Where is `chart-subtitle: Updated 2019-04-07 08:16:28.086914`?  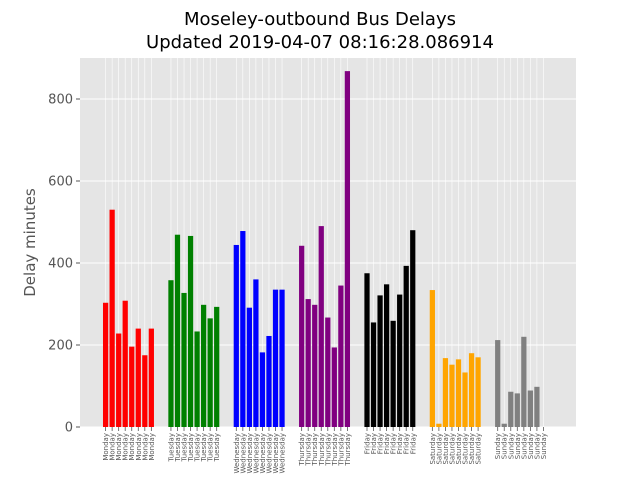 chart-subtitle: Updated 2019-04-07 08:16:28.086914 is located at coordinates (320, 42).